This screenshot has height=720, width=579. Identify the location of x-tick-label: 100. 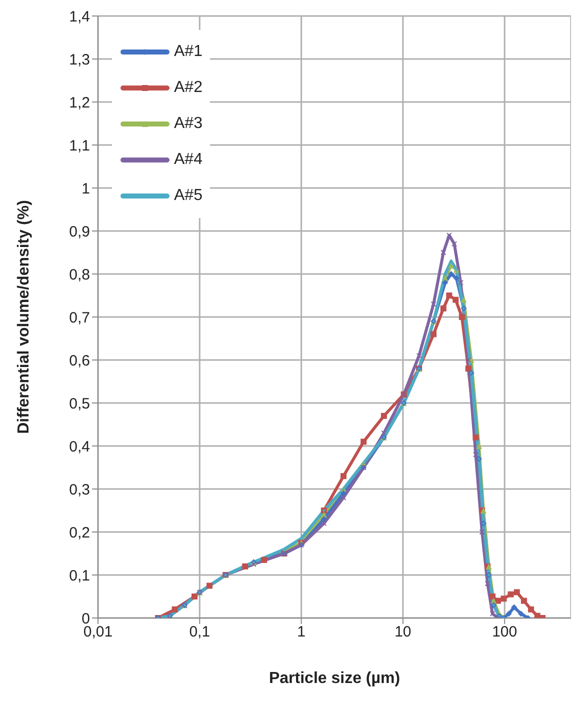
(505, 632).